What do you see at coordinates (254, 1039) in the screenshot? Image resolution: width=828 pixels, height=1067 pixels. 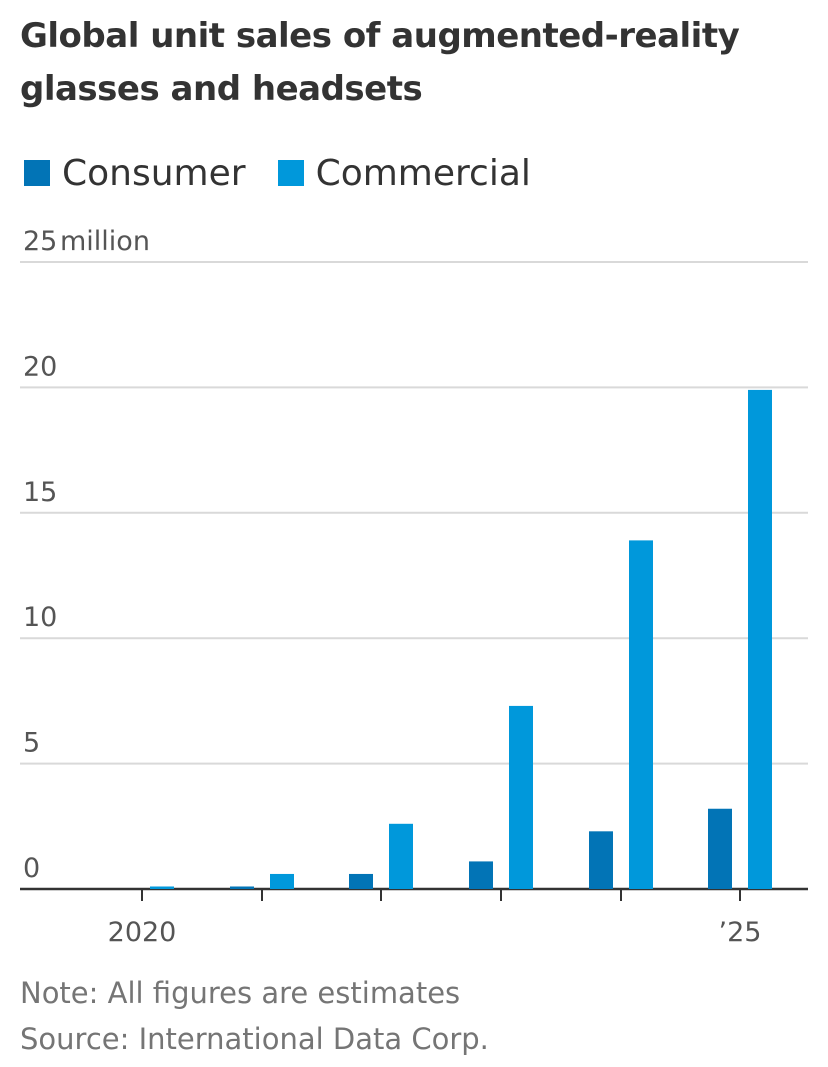 I see `source-text: Source: International Data Corp.` at bounding box center [254, 1039].